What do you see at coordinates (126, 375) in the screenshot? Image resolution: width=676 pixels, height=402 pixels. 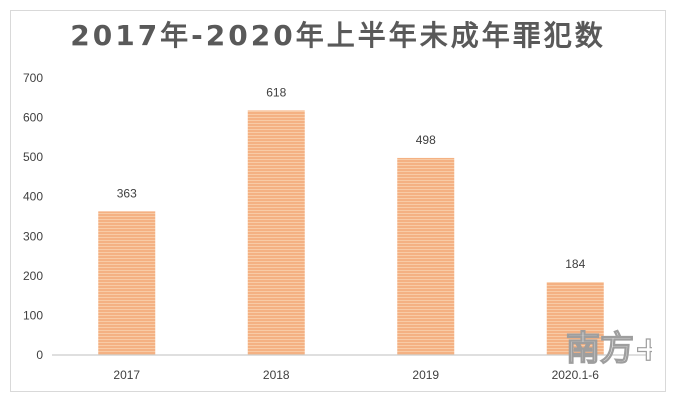 I see `x-tick-label: 2017` at bounding box center [126, 375].